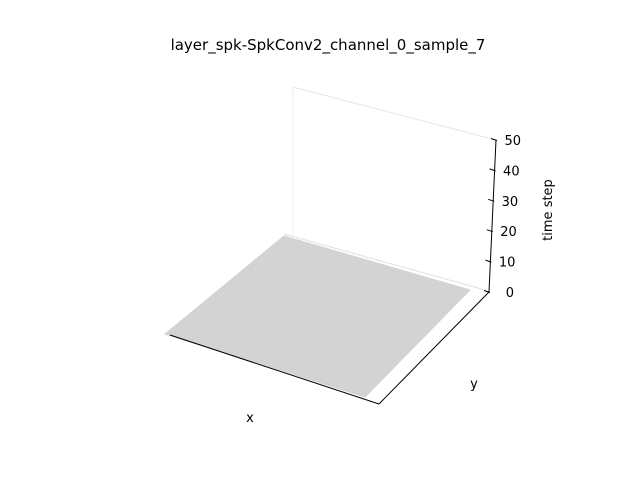 The height and width of the screenshot is (480, 640). I want to click on z-tick-label: 40, so click(511, 171).